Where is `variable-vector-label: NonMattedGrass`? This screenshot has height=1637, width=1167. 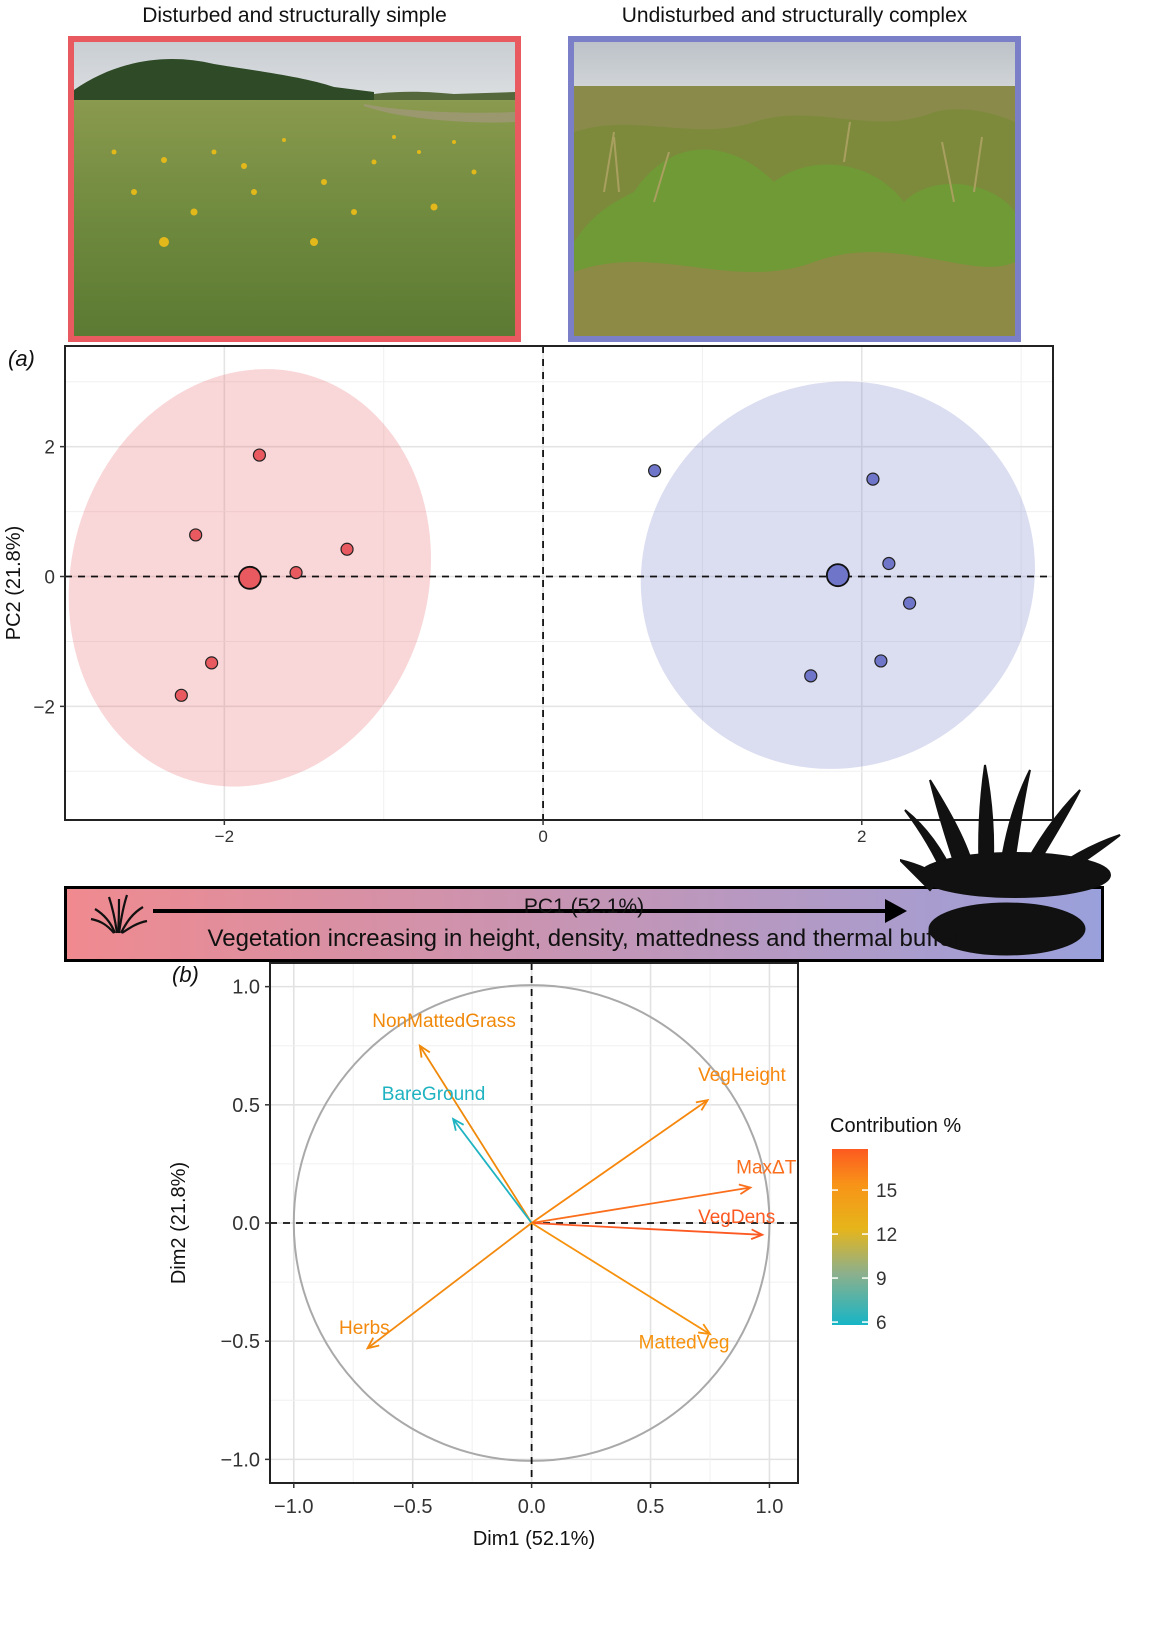 variable-vector-label: NonMattedGrass is located at coordinates (444, 1021).